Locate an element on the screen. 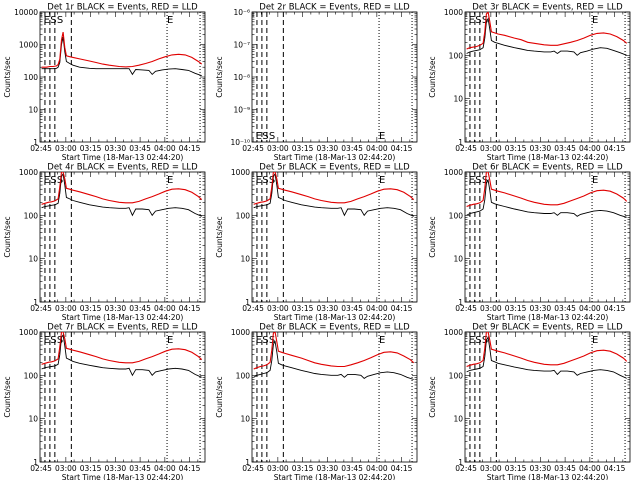 The image size is (640, 480). panel-title: Det 3r BLACK = Events, RED = LLD is located at coordinates (547, 8).